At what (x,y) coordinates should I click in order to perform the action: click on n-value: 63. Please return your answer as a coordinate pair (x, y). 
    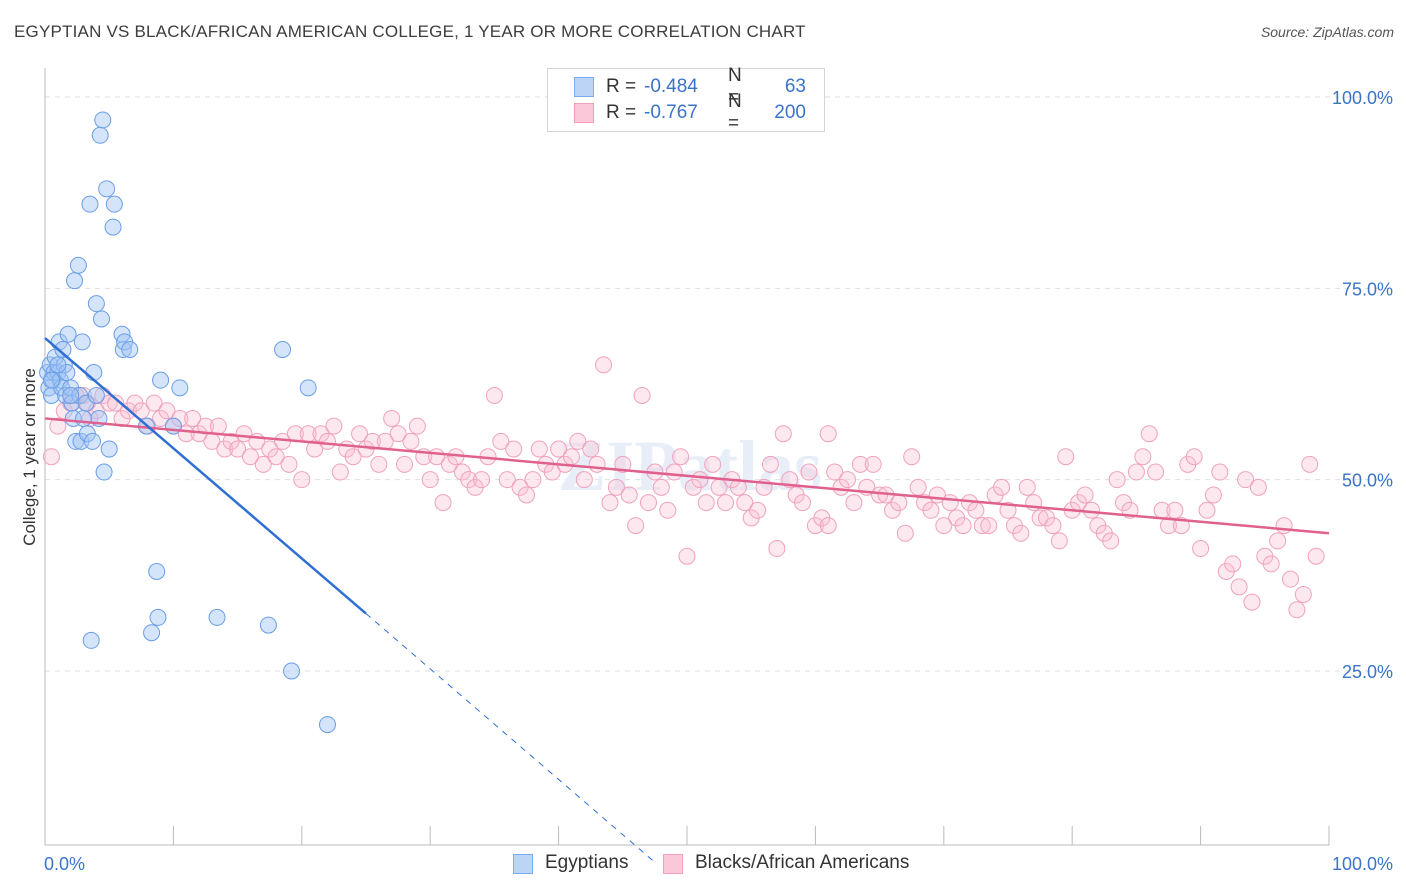
    Looking at the image, I should click on (795, 86).